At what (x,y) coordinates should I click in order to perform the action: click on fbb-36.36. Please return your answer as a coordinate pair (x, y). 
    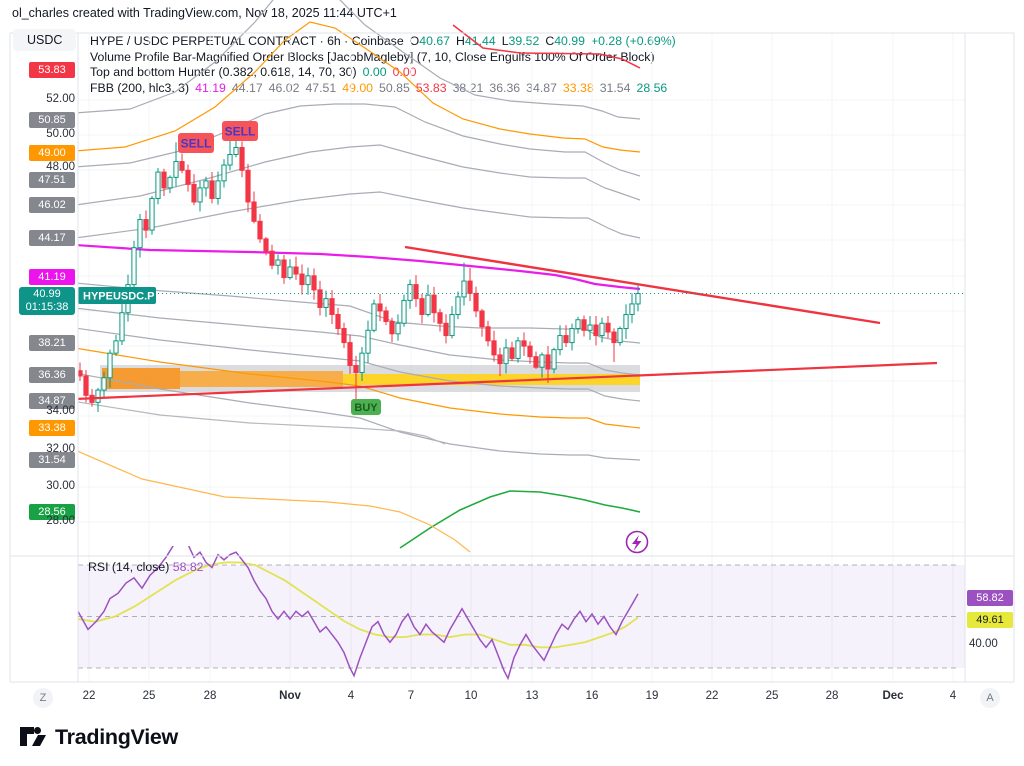
    Looking at the image, I should click on (359, 341).